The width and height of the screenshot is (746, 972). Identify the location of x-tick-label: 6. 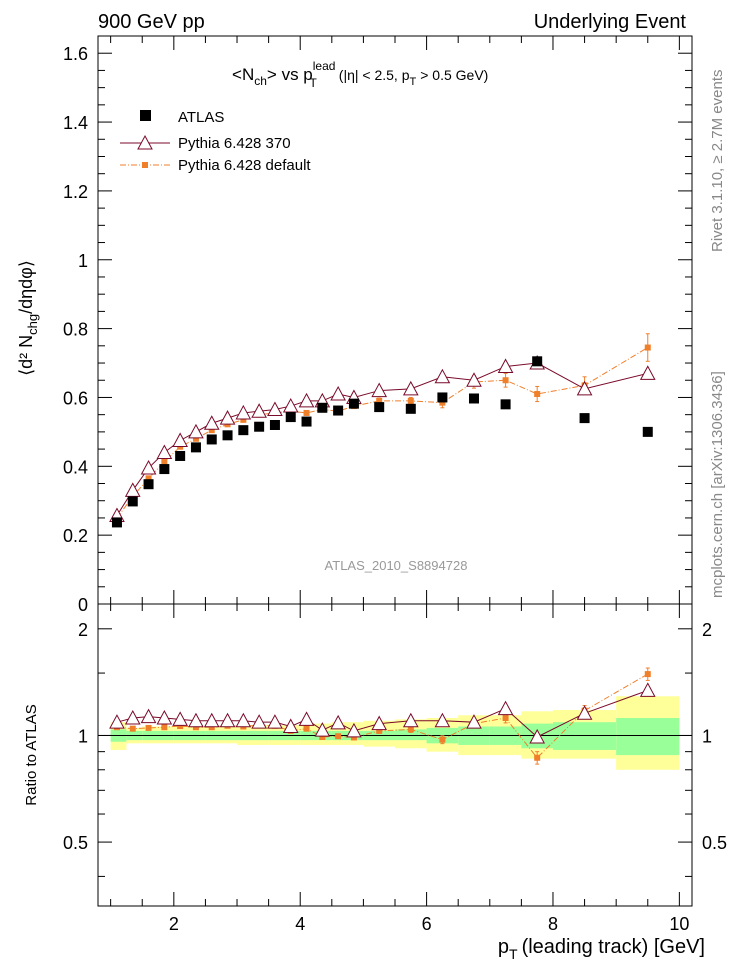
(427, 924).